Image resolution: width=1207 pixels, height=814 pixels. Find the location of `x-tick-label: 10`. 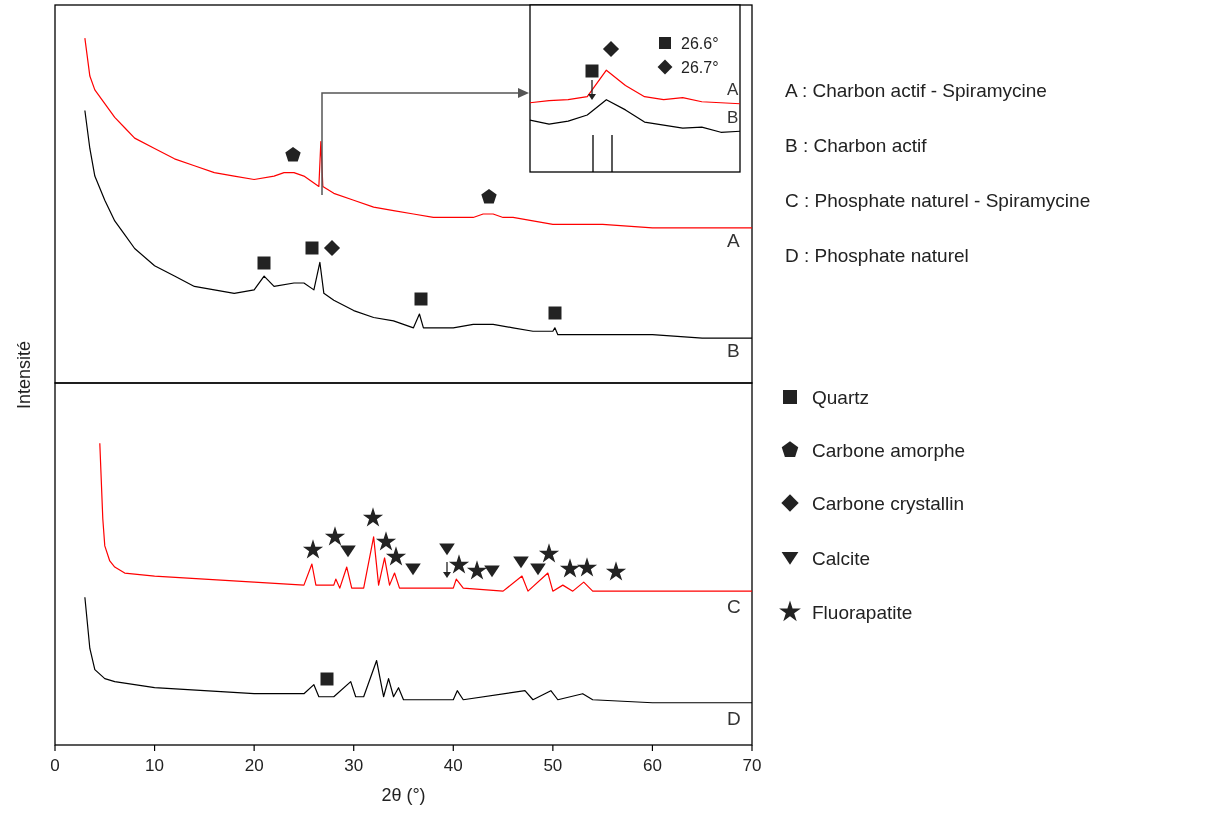

x-tick-label: 10 is located at coordinates (155, 765).